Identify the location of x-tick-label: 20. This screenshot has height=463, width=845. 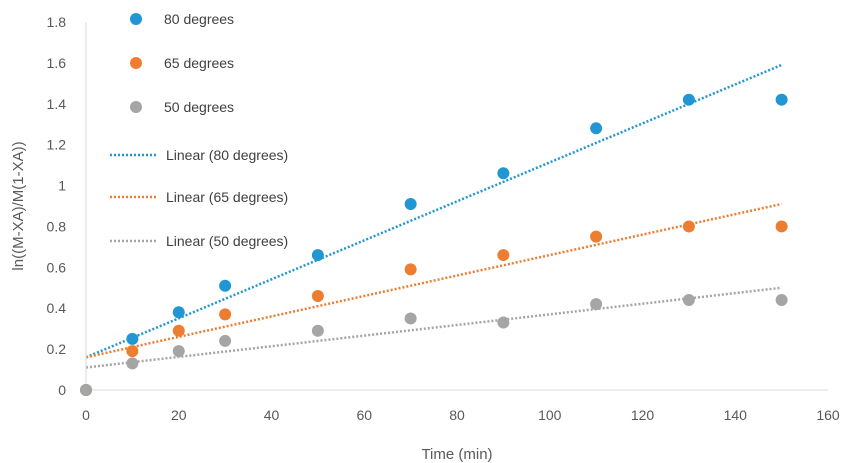
(179, 415).